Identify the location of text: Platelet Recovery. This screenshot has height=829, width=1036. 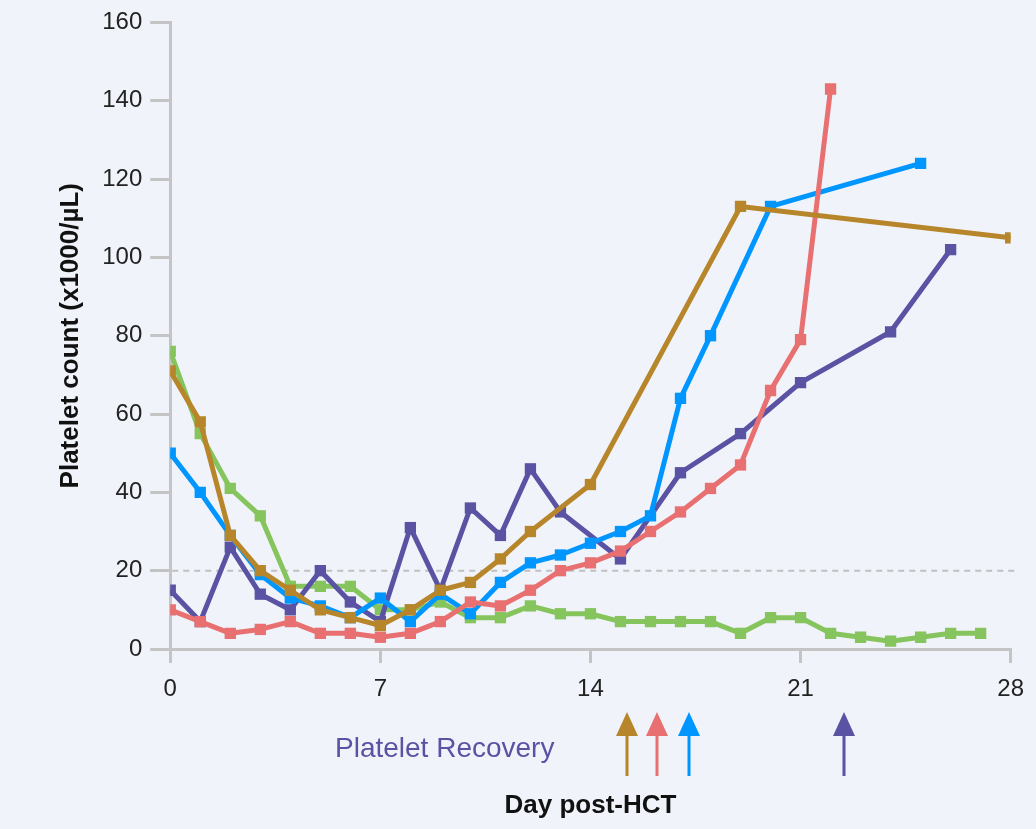
(445, 747).